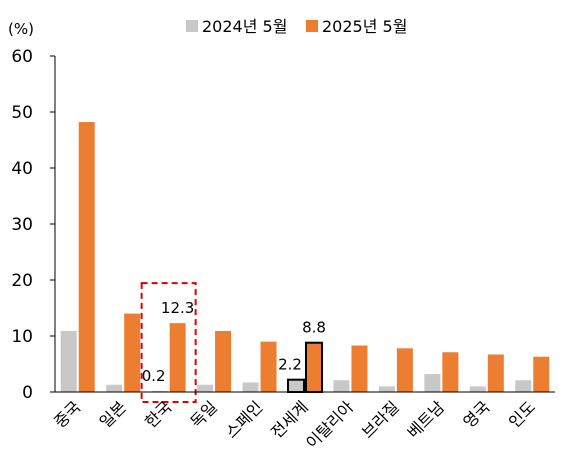 The image size is (567, 465). I want to click on y-tick-label-0: 0, so click(27, 393).